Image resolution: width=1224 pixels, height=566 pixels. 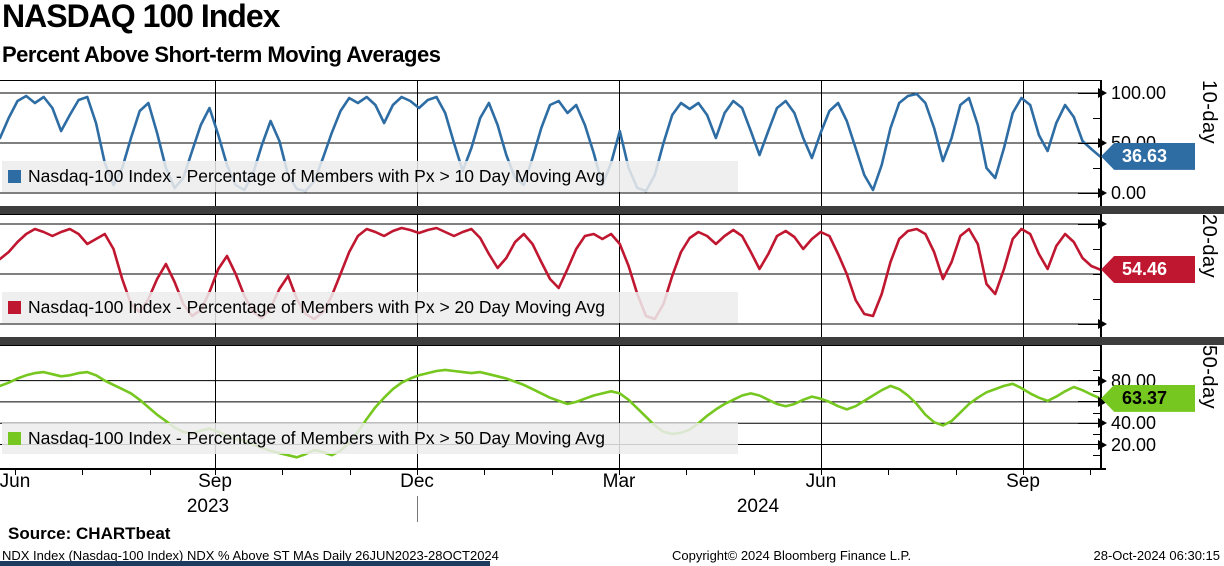 What do you see at coordinates (417, 509) in the screenshot?
I see `year-divider` at bounding box center [417, 509].